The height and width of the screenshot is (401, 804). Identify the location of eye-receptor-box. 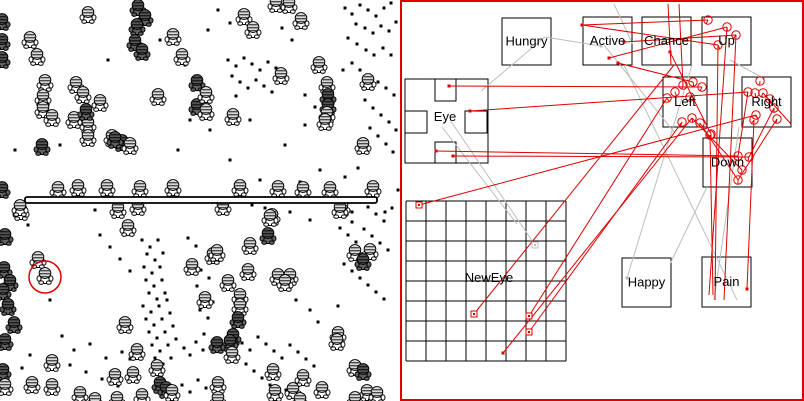
(476, 122).